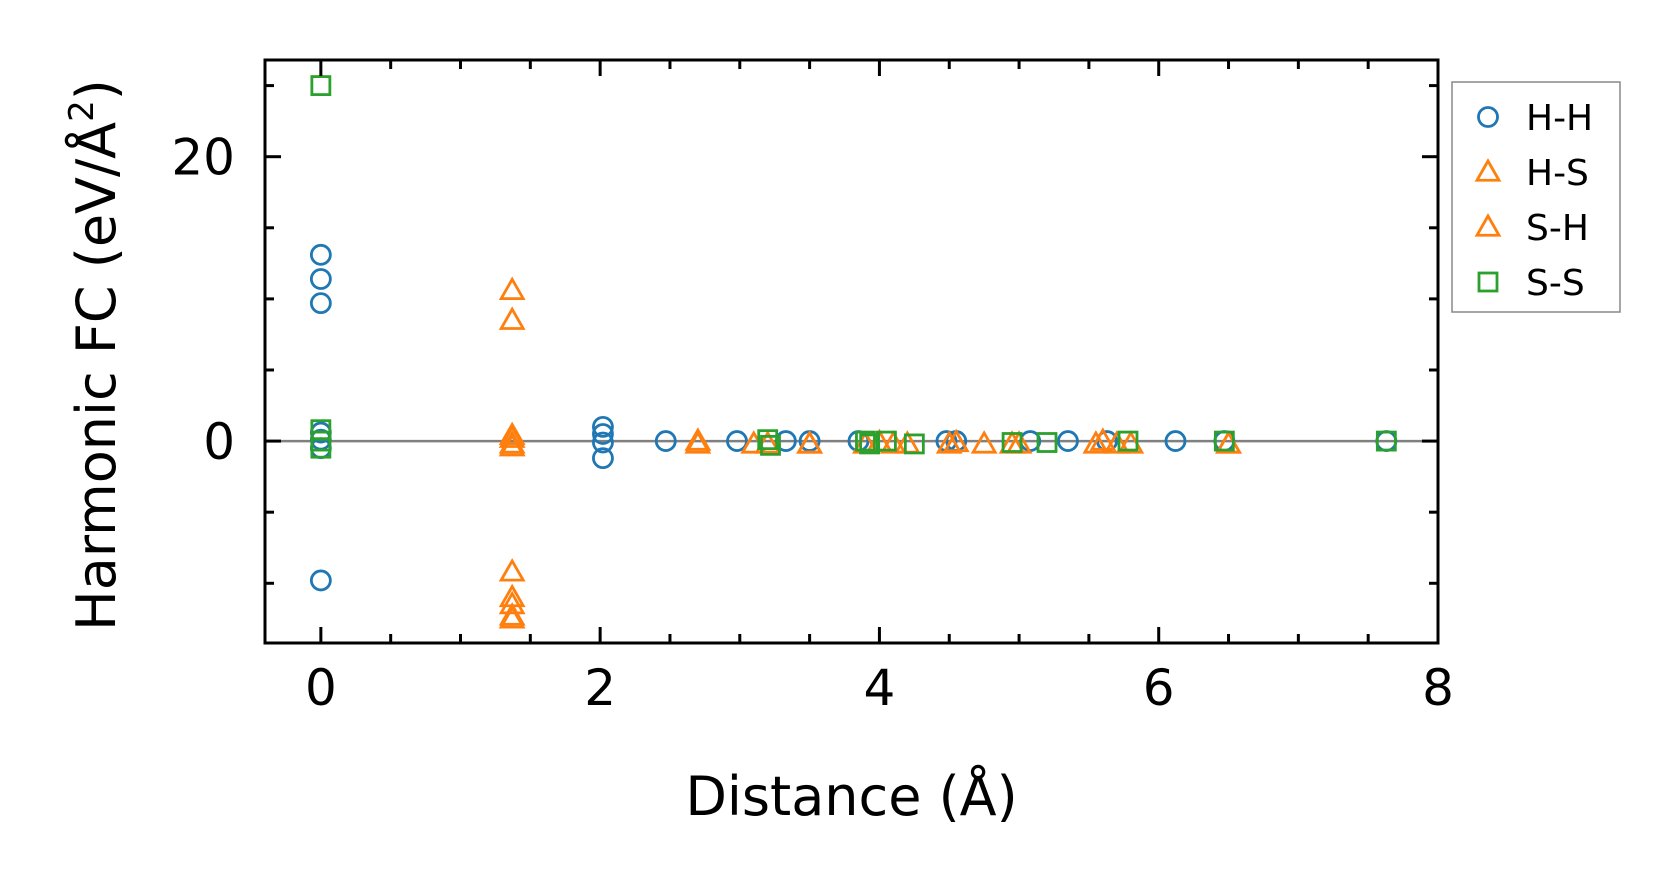  What do you see at coordinates (1438, 688) in the screenshot?
I see `x-tick-label: 8` at bounding box center [1438, 688].